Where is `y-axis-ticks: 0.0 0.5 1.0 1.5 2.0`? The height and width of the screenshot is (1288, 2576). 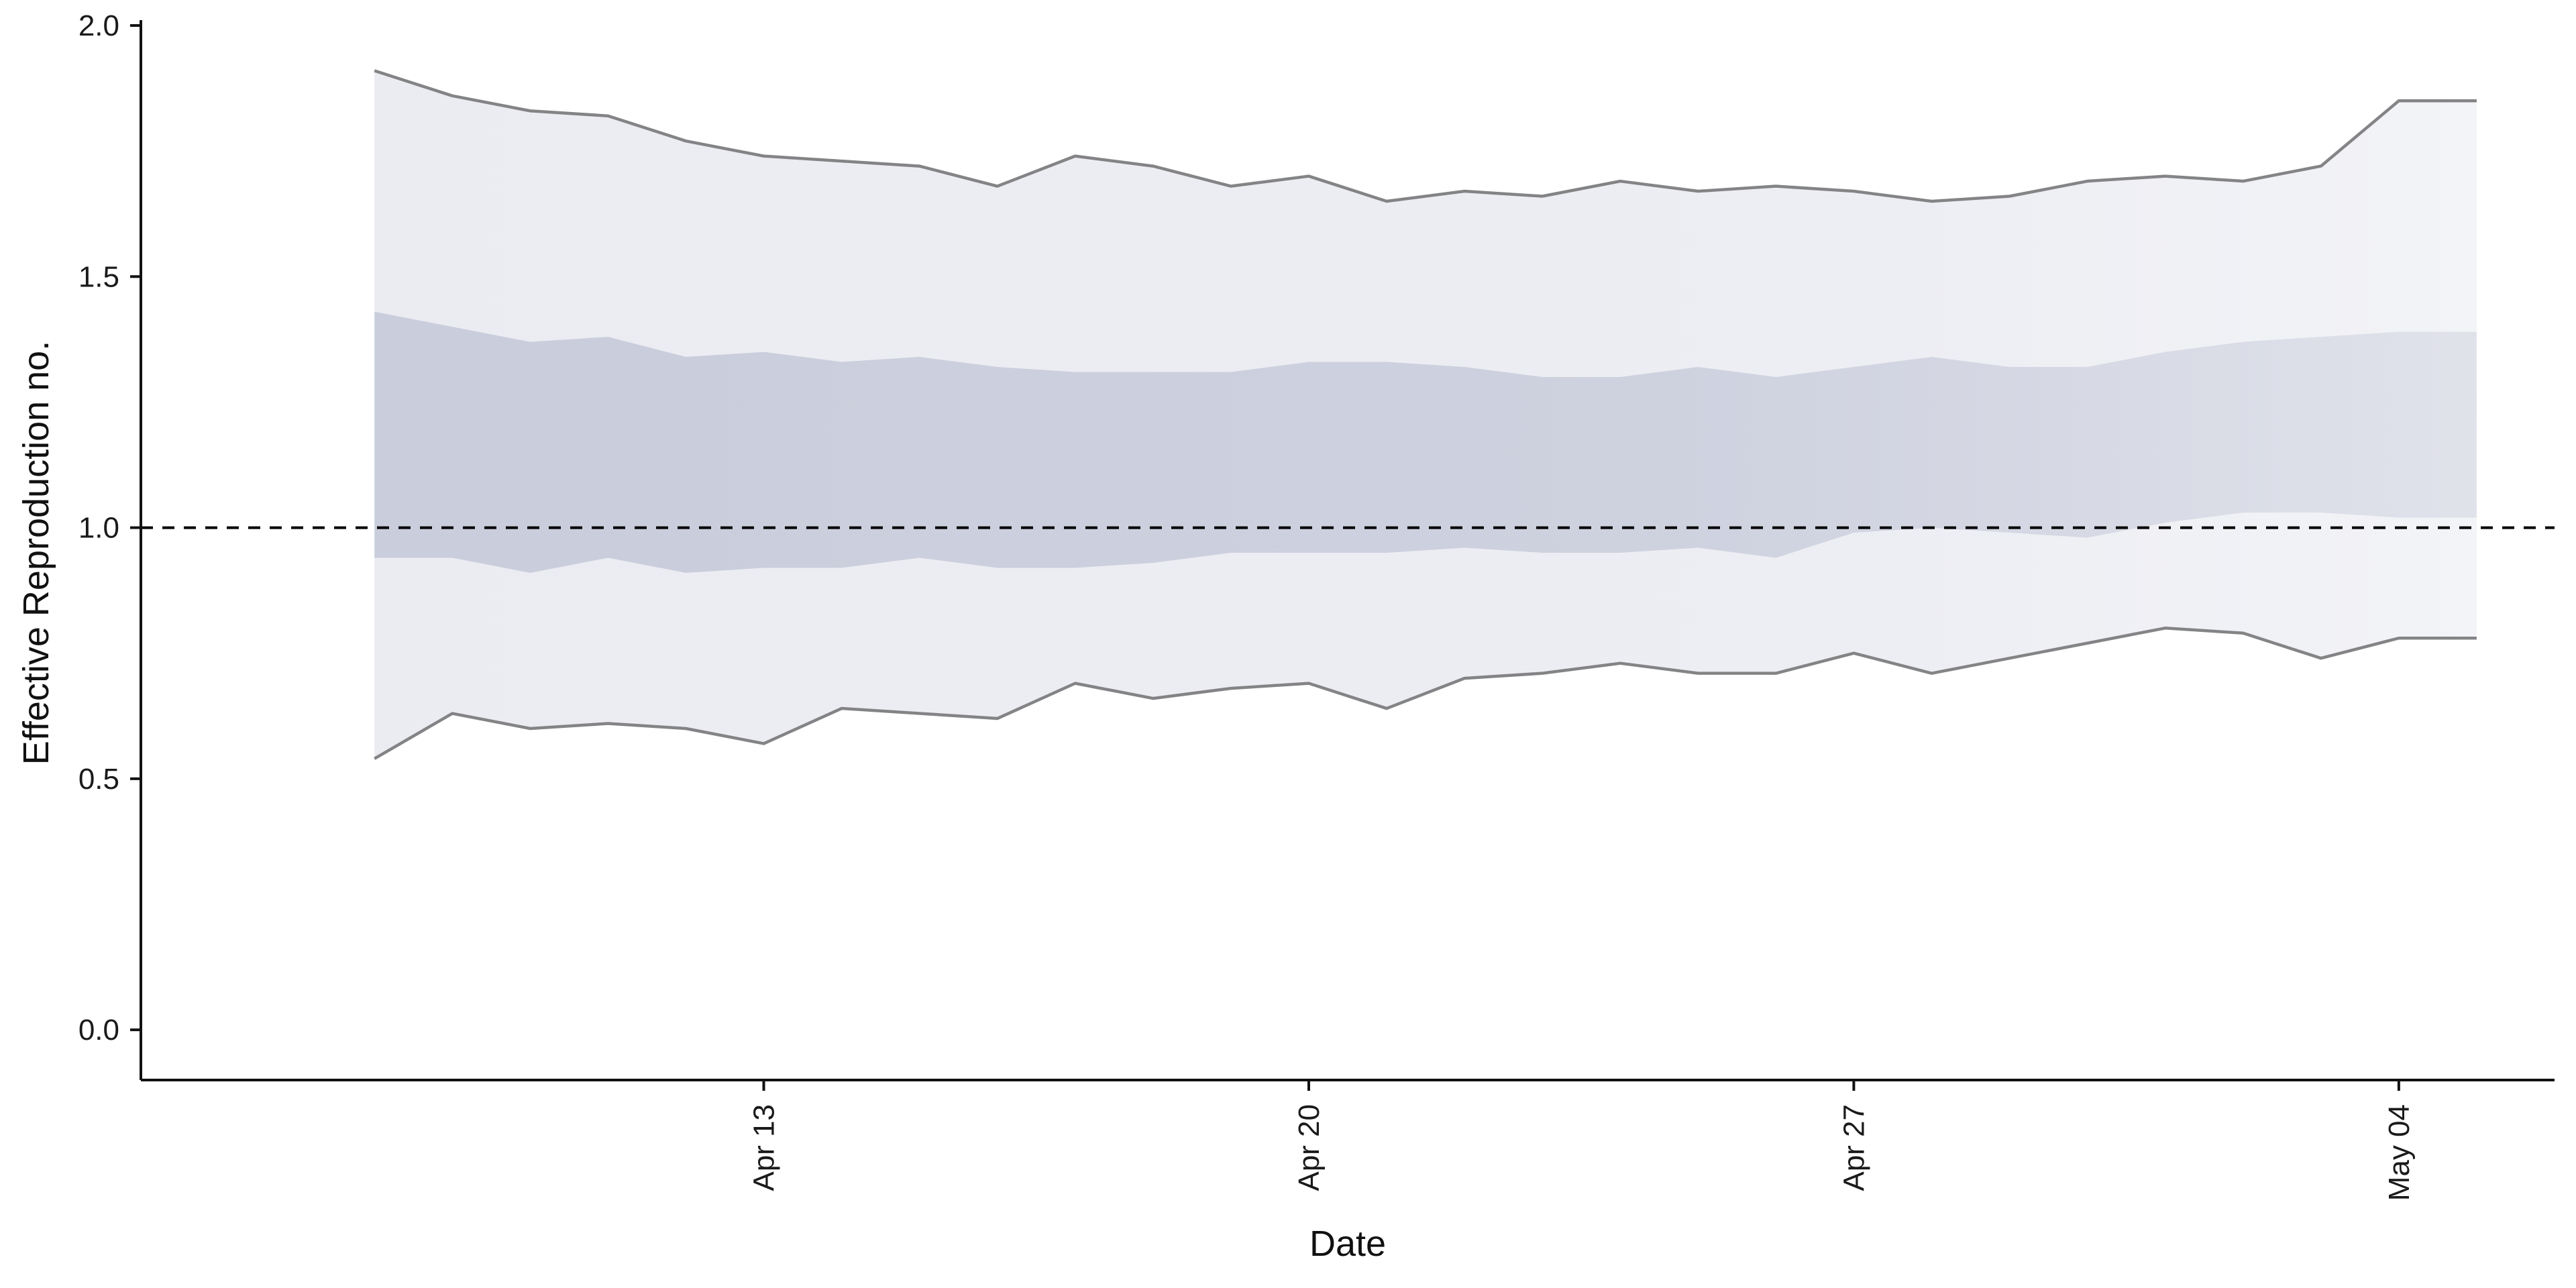 y-axis-ticks: 0.0 0.5 1.0 1.5 2.0 is located at coordinates (109, 527).